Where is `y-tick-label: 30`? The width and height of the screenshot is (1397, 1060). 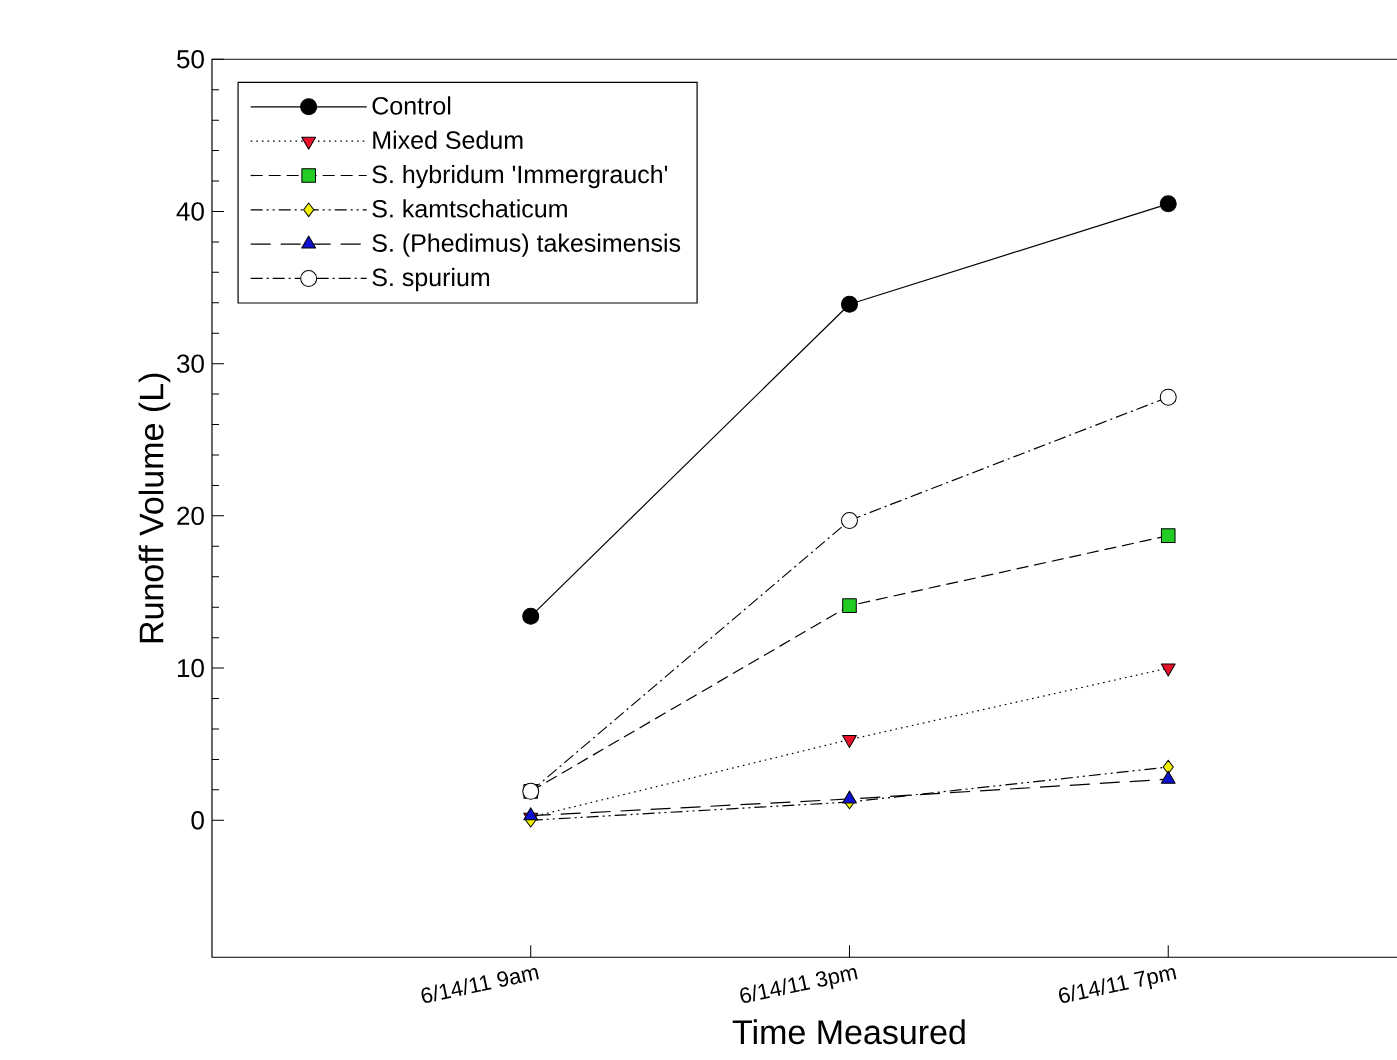 y-tick-label: 30 is located at coordinates (190, 363).